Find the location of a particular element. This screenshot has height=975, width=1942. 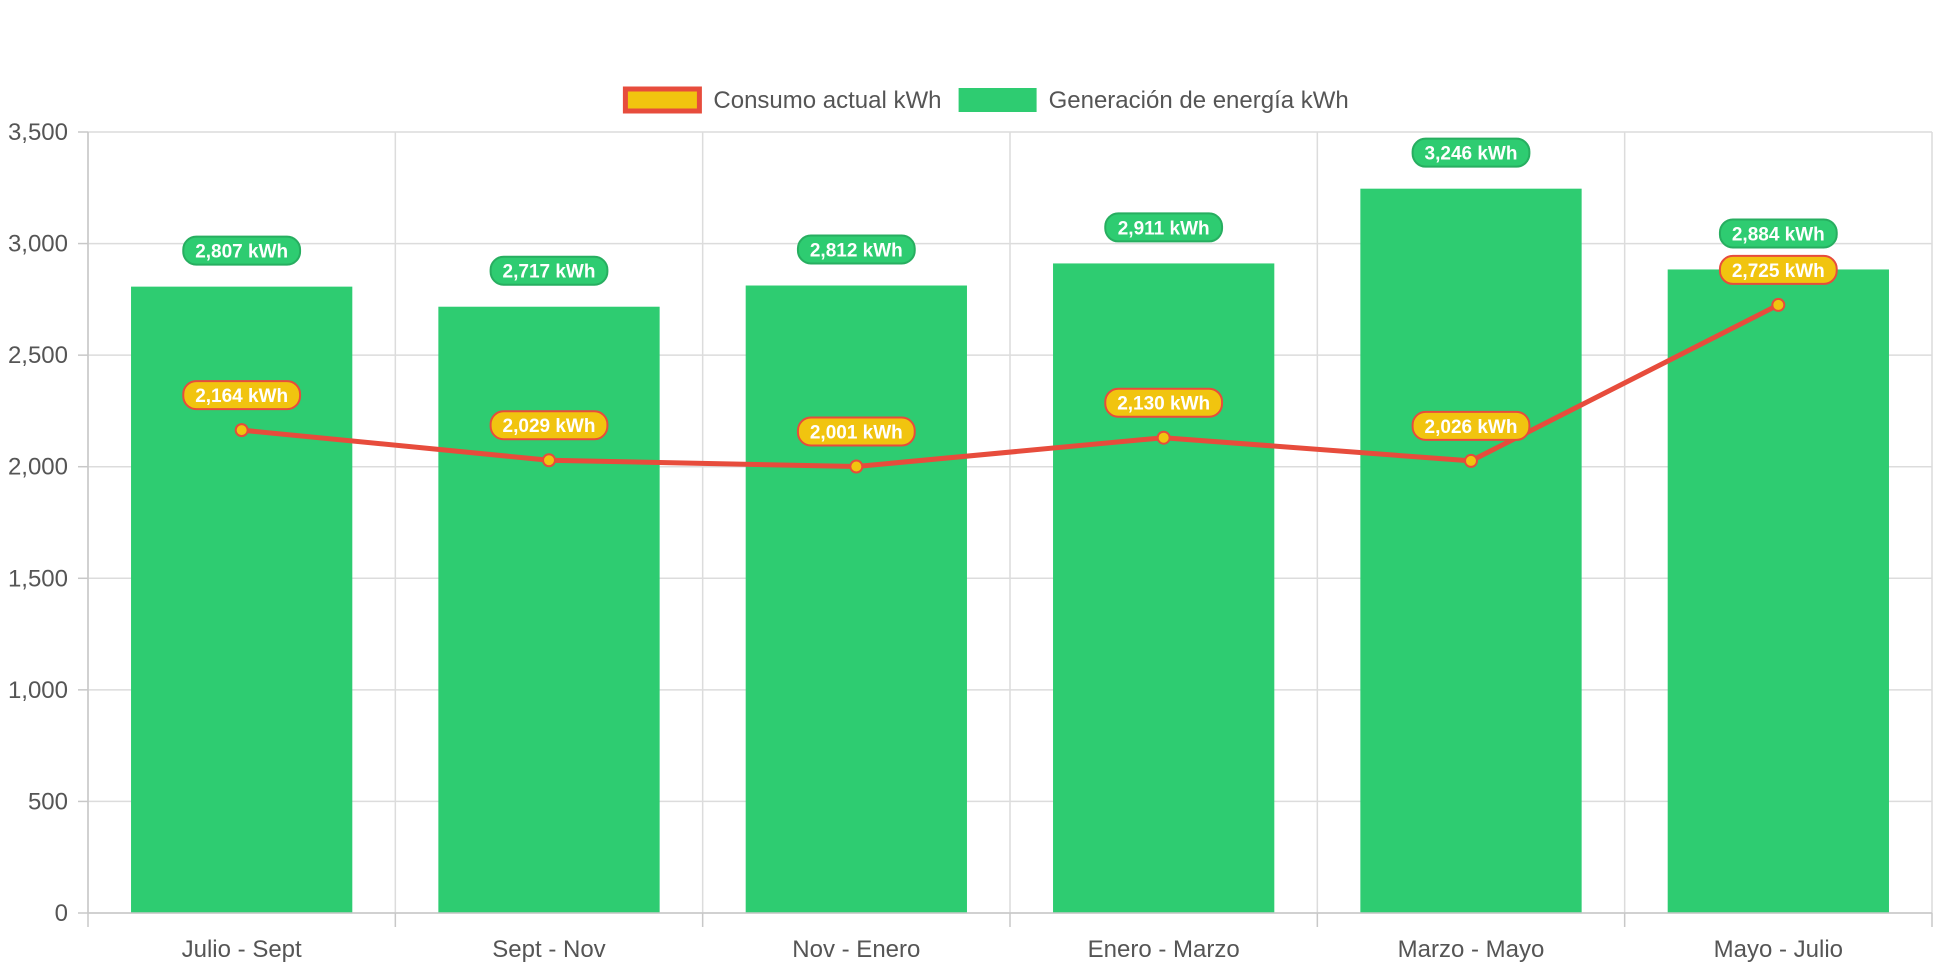

bar-value-label-text: 2,911 kWh is located at coordinates (1164, 228).